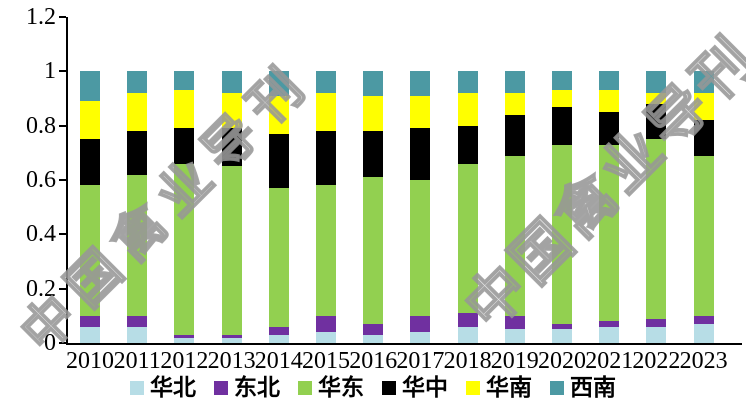 The image size is (746, 416). Describe the element at coordinates (609, 361) in the screenshot. I see `x-category-label: 2021` at that location.